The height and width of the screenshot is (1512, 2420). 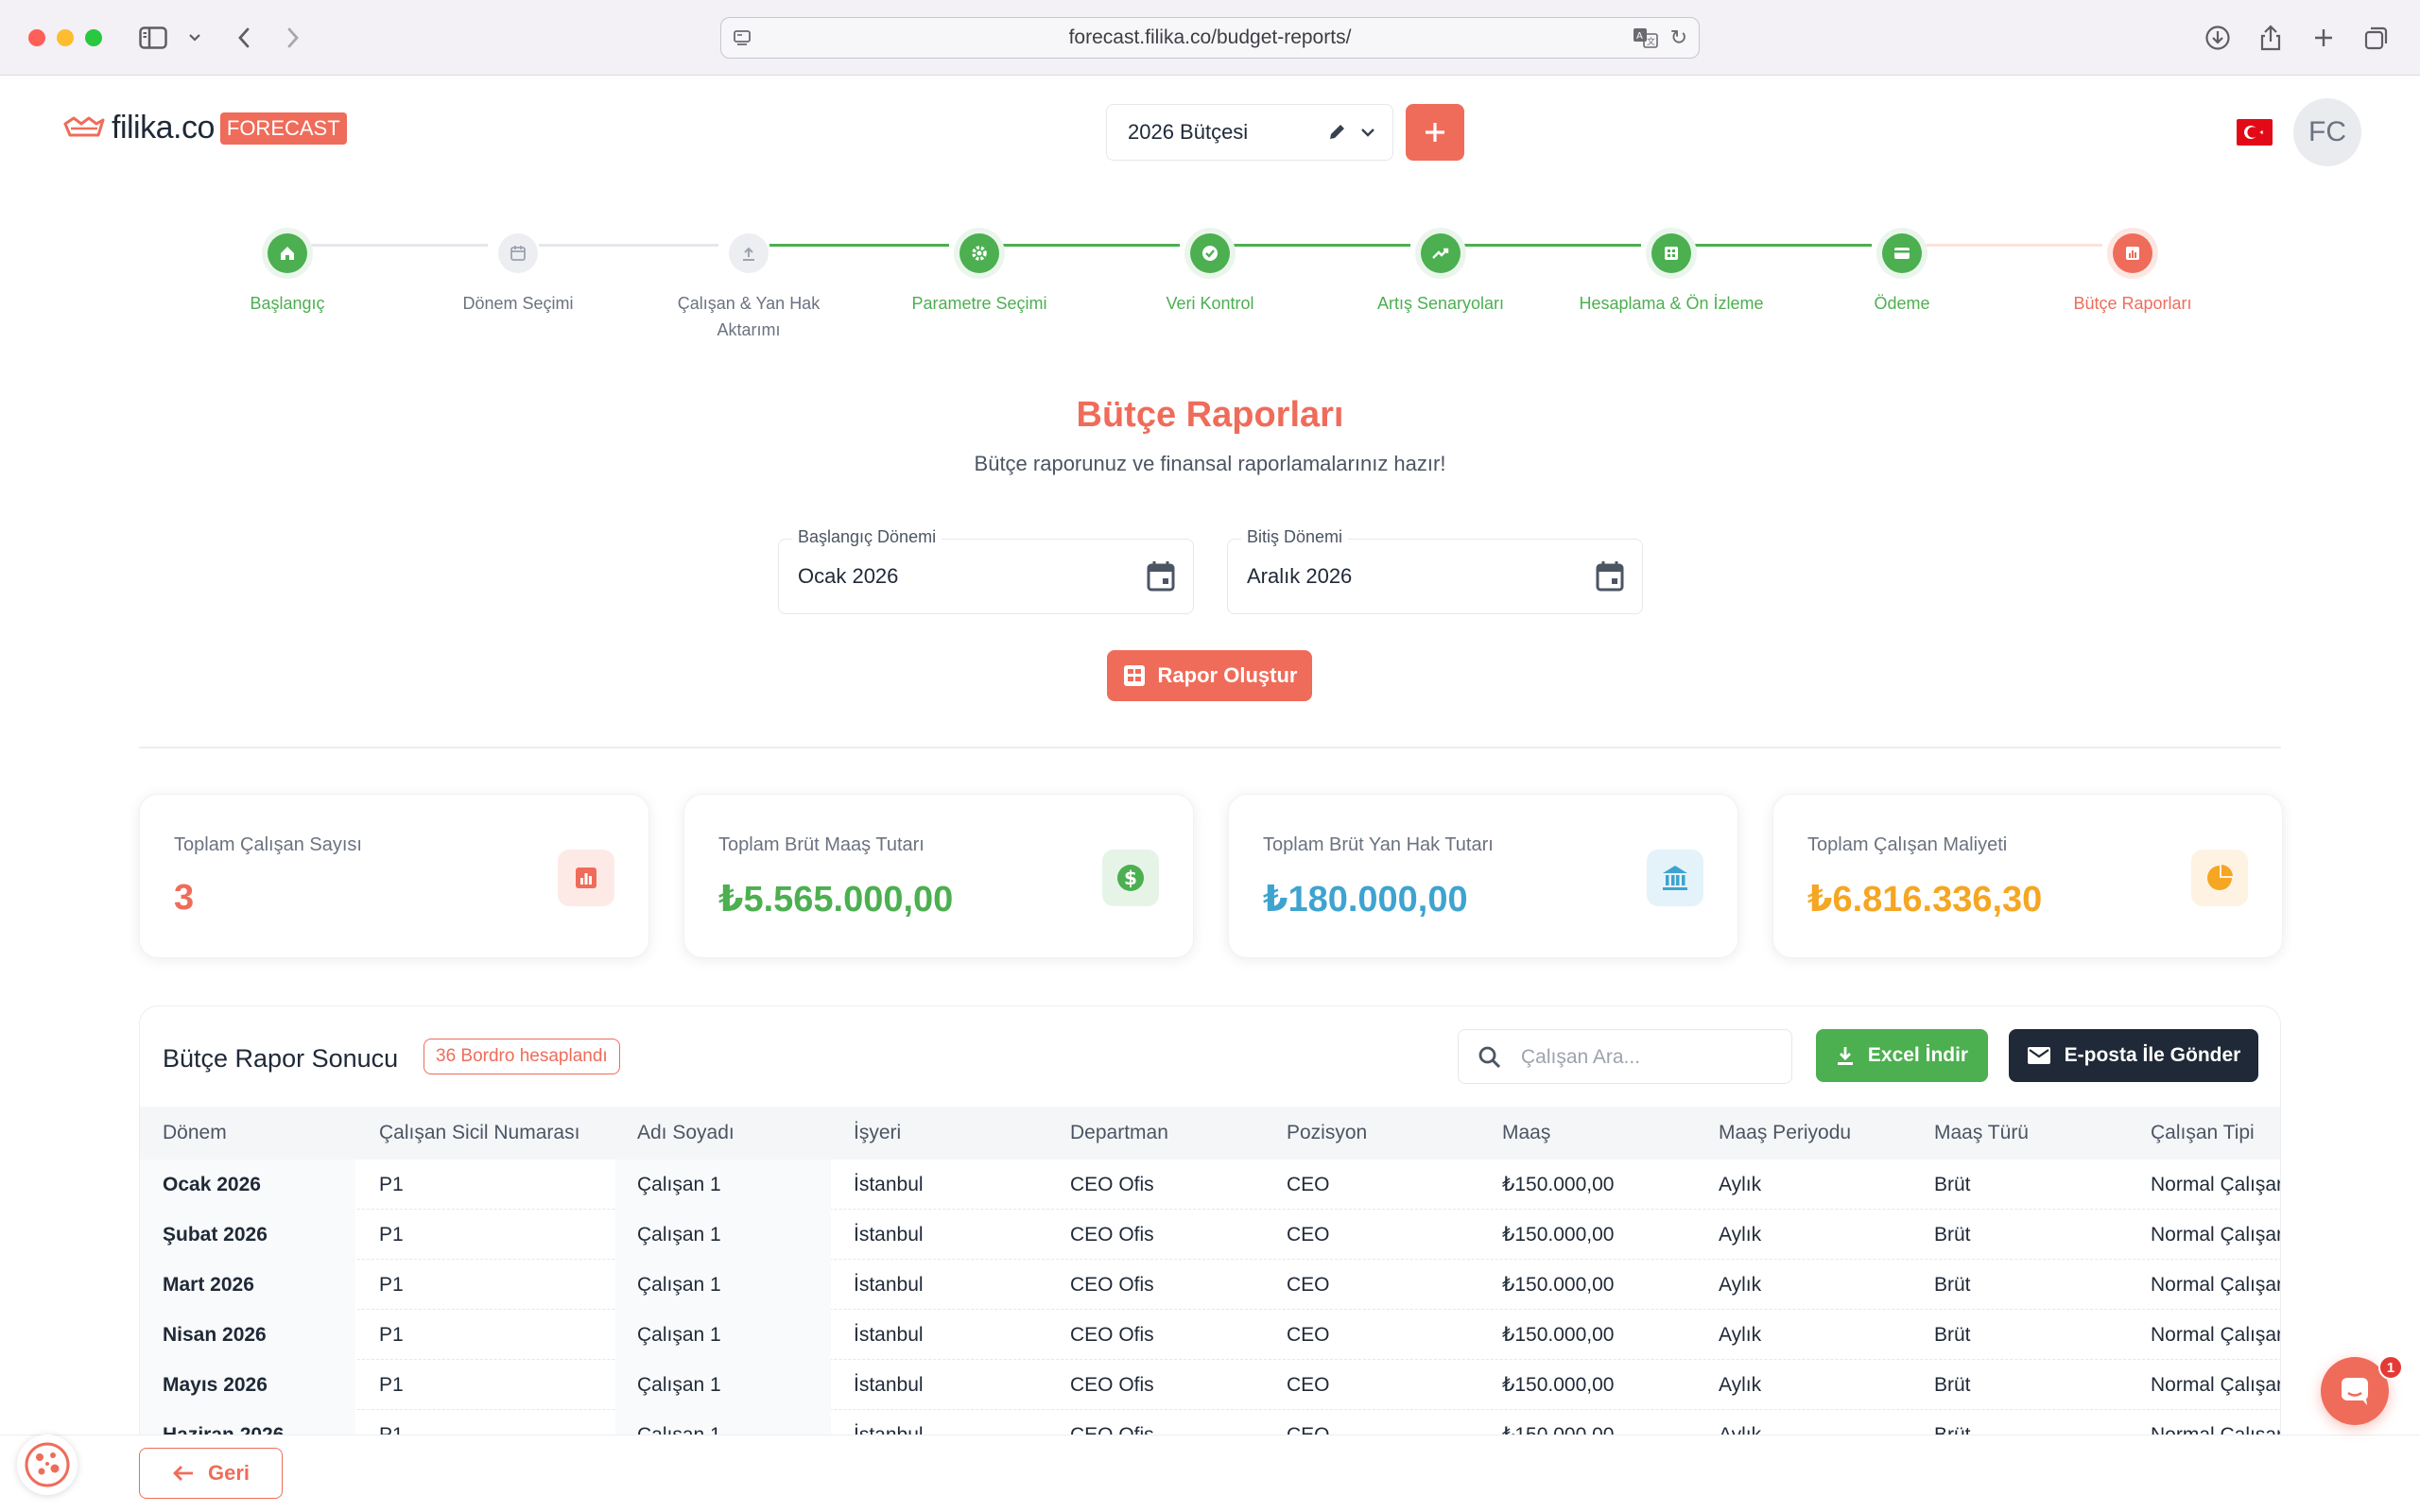 What do you see at coordinates (65, 37) in the screenshot?
I see `minimize-window-button` at bounding box center [65, 37].